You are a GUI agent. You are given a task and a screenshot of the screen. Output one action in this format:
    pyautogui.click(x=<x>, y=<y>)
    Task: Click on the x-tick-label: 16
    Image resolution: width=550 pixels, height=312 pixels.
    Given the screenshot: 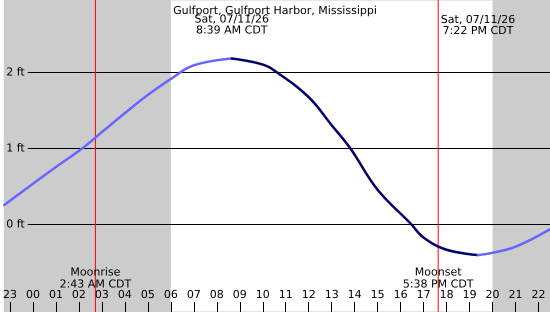 What is the action you would take?
    pyautogui.click(x=401, y=294)
    